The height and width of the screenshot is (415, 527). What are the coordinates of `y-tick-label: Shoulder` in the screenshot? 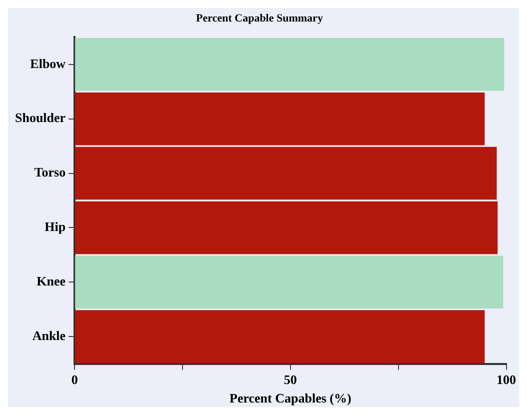 It's located at (40, 118).